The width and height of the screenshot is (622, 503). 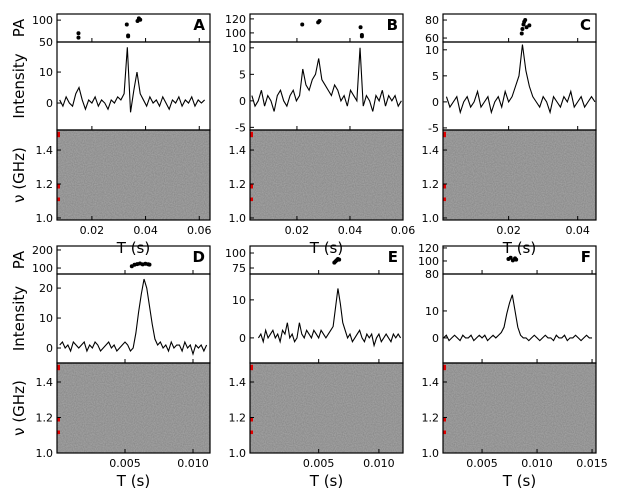 What do you see at coordinates (19, 259) in the screenshot?
I see `y-axis-label: PA` at bounding box center [19, 259].